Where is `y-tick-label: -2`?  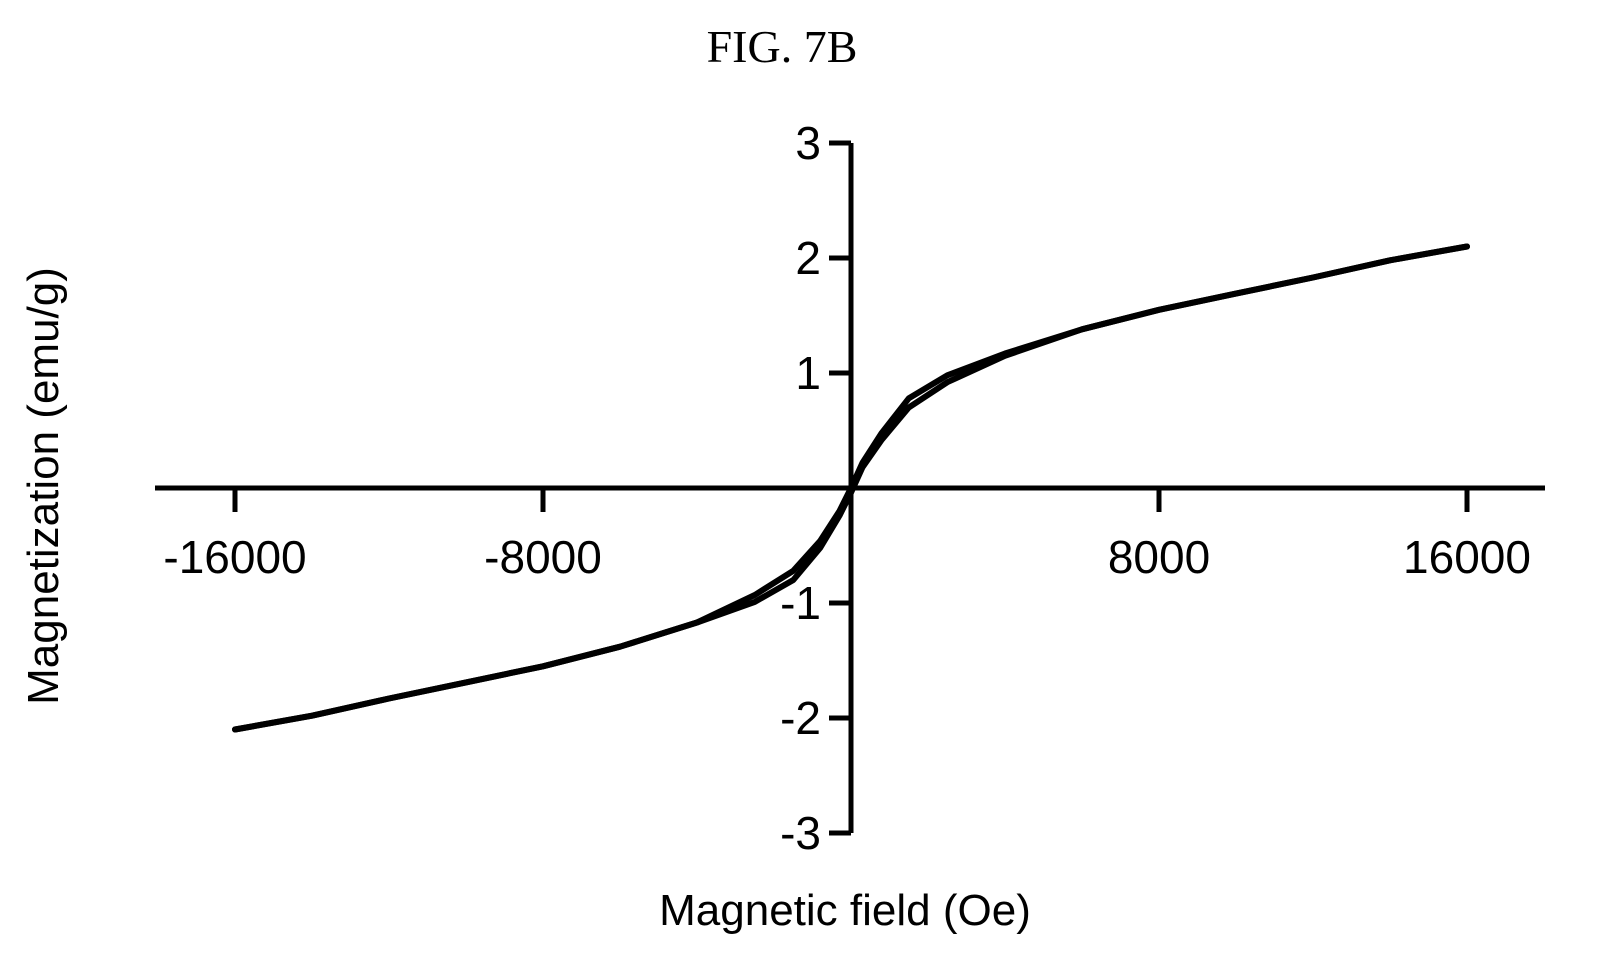
y-tick-label: -2 is located at coordinates (800, 718).